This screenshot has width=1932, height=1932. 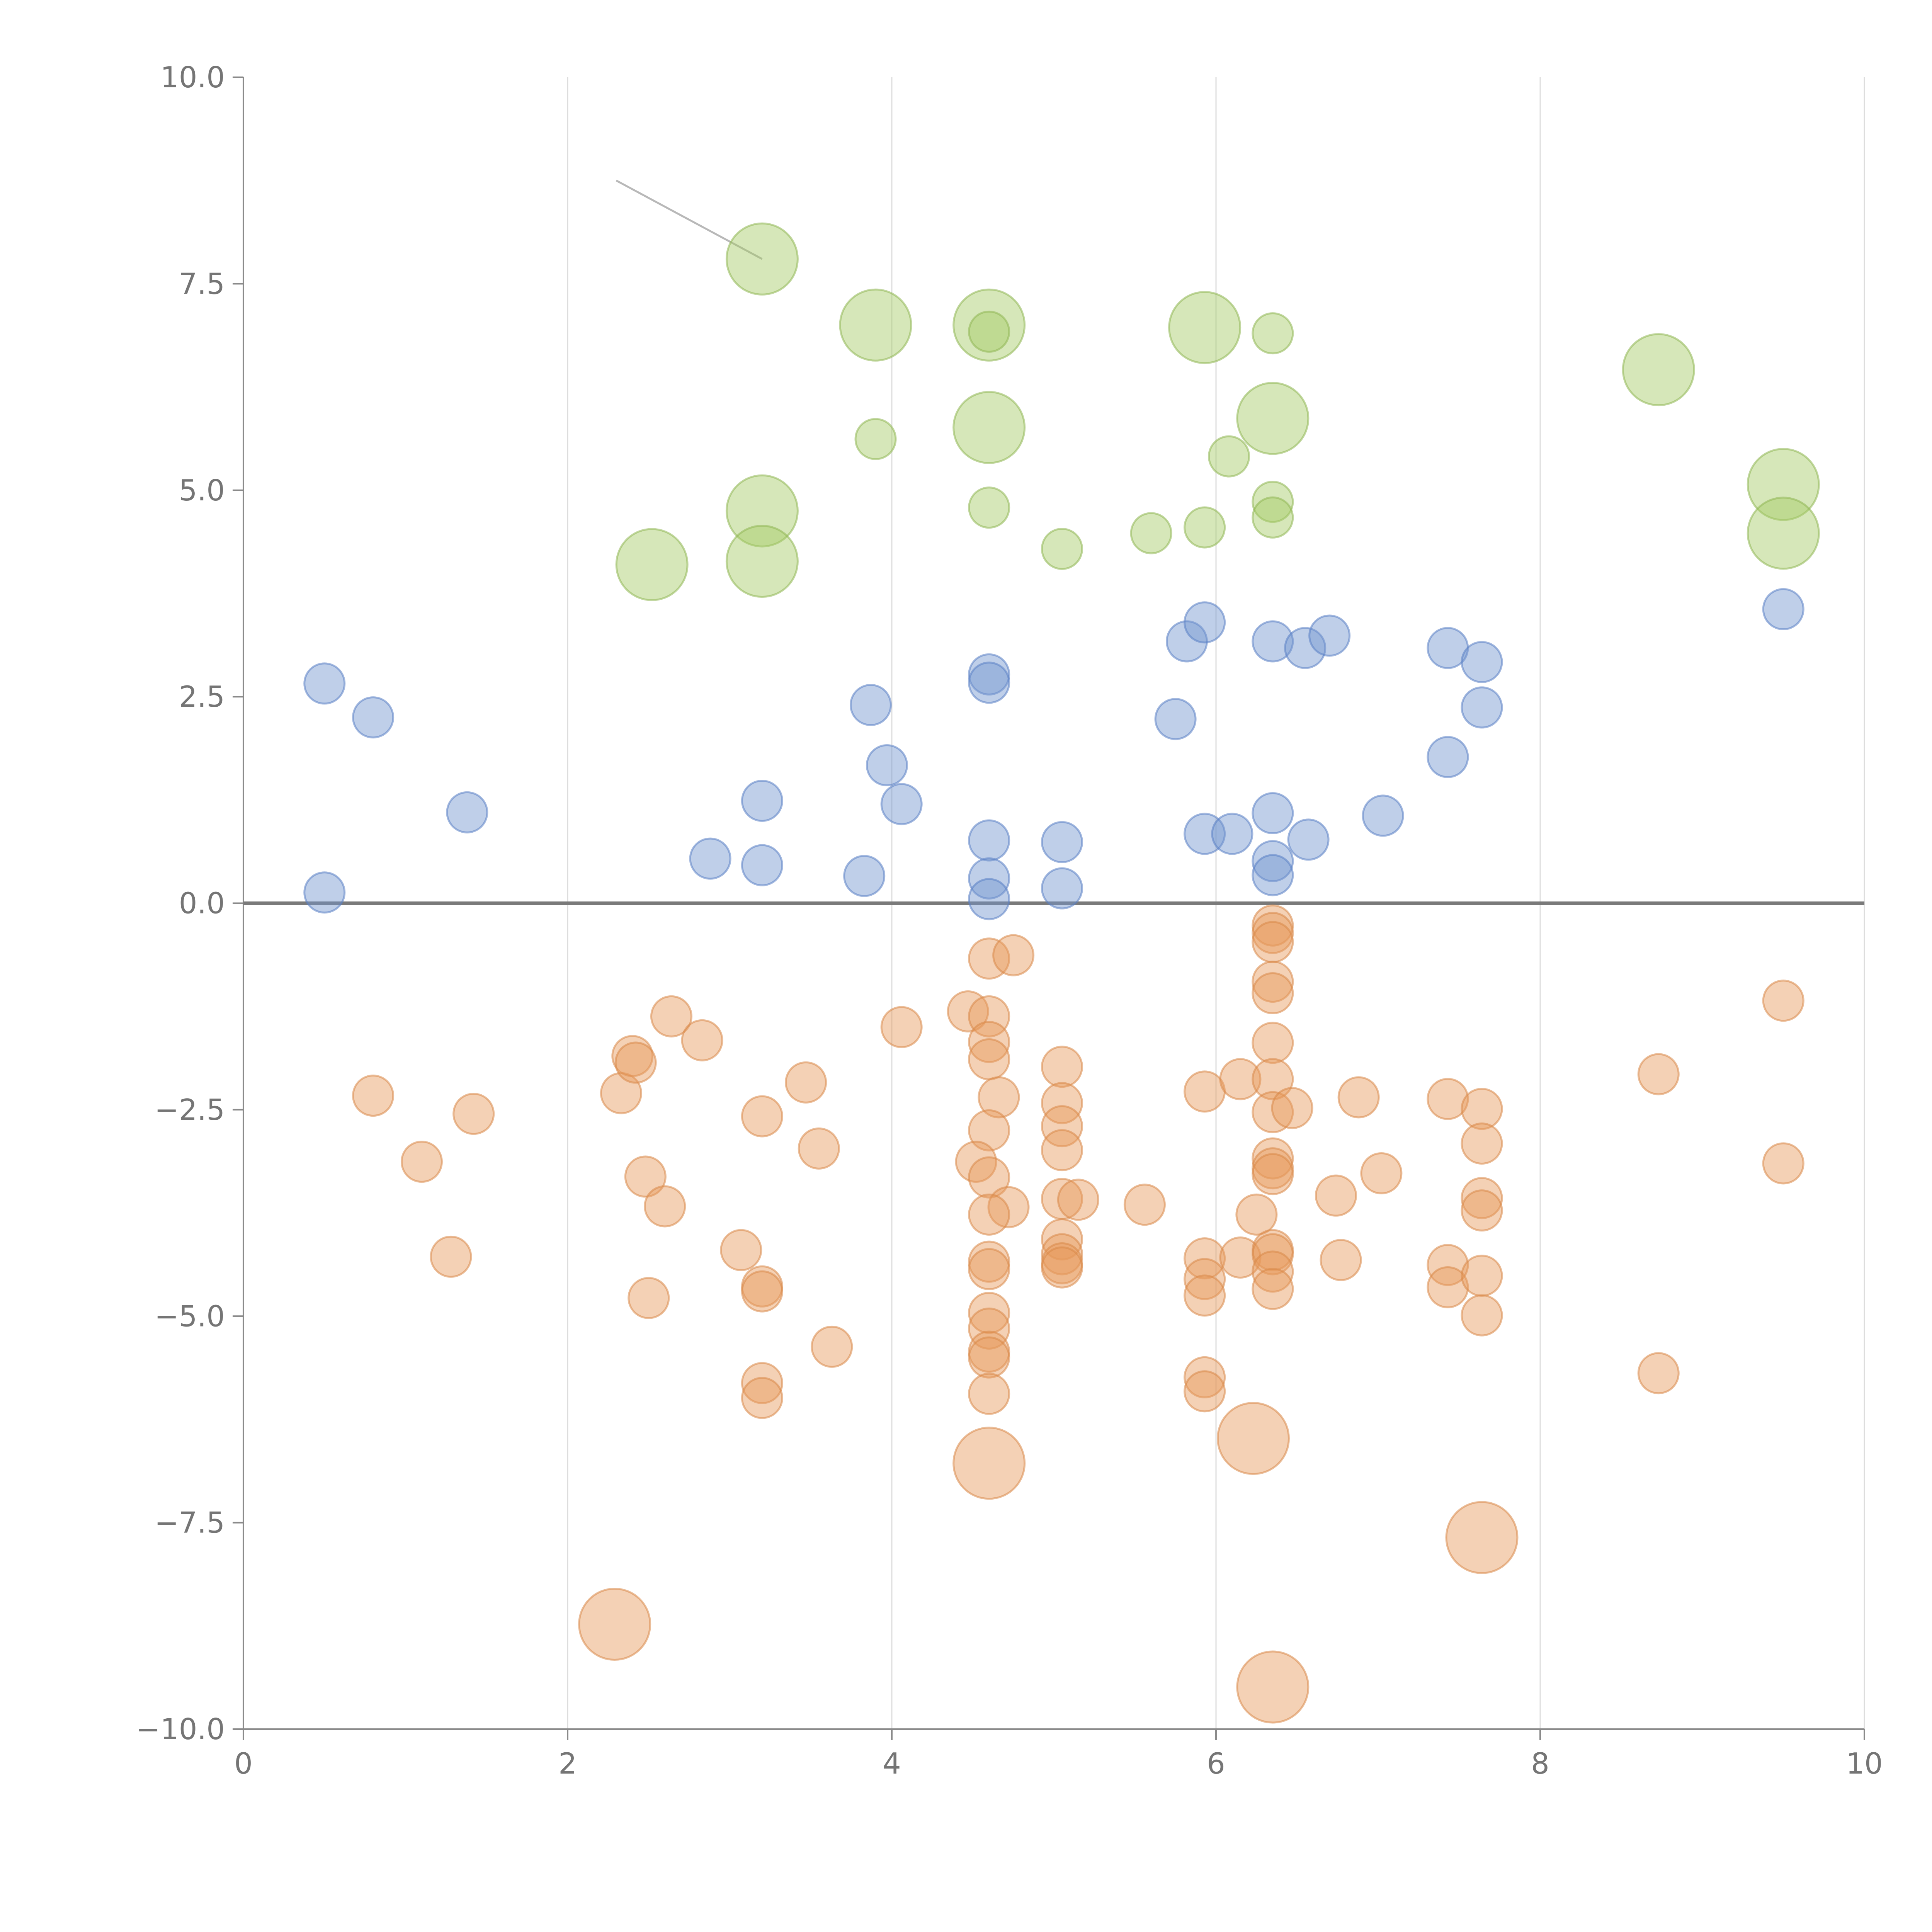 I want to click on x-tick-label: 2, so click(x=567, y=1764).